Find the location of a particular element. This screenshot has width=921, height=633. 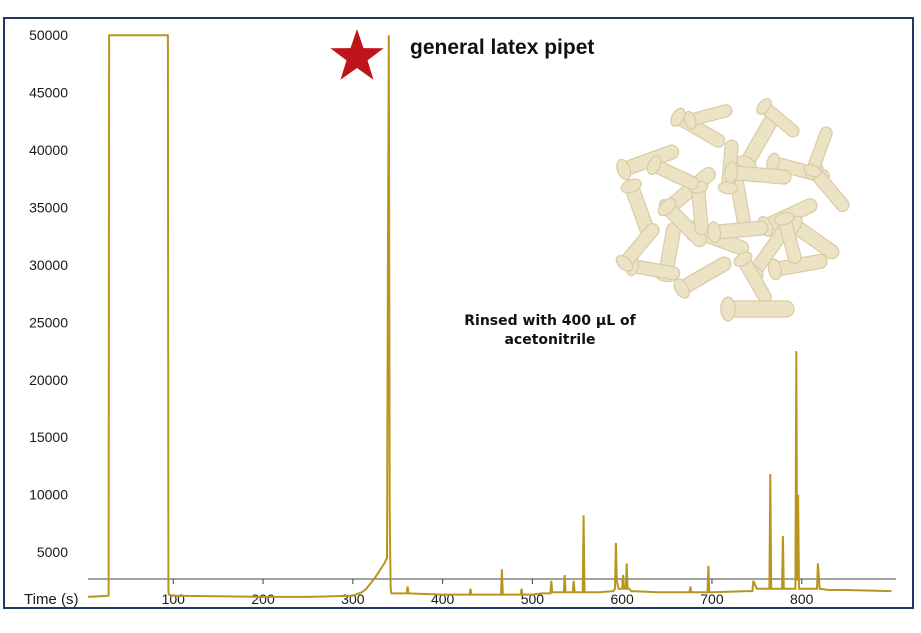

y-tick-label: 50000 is located at coordinates (48, 35).